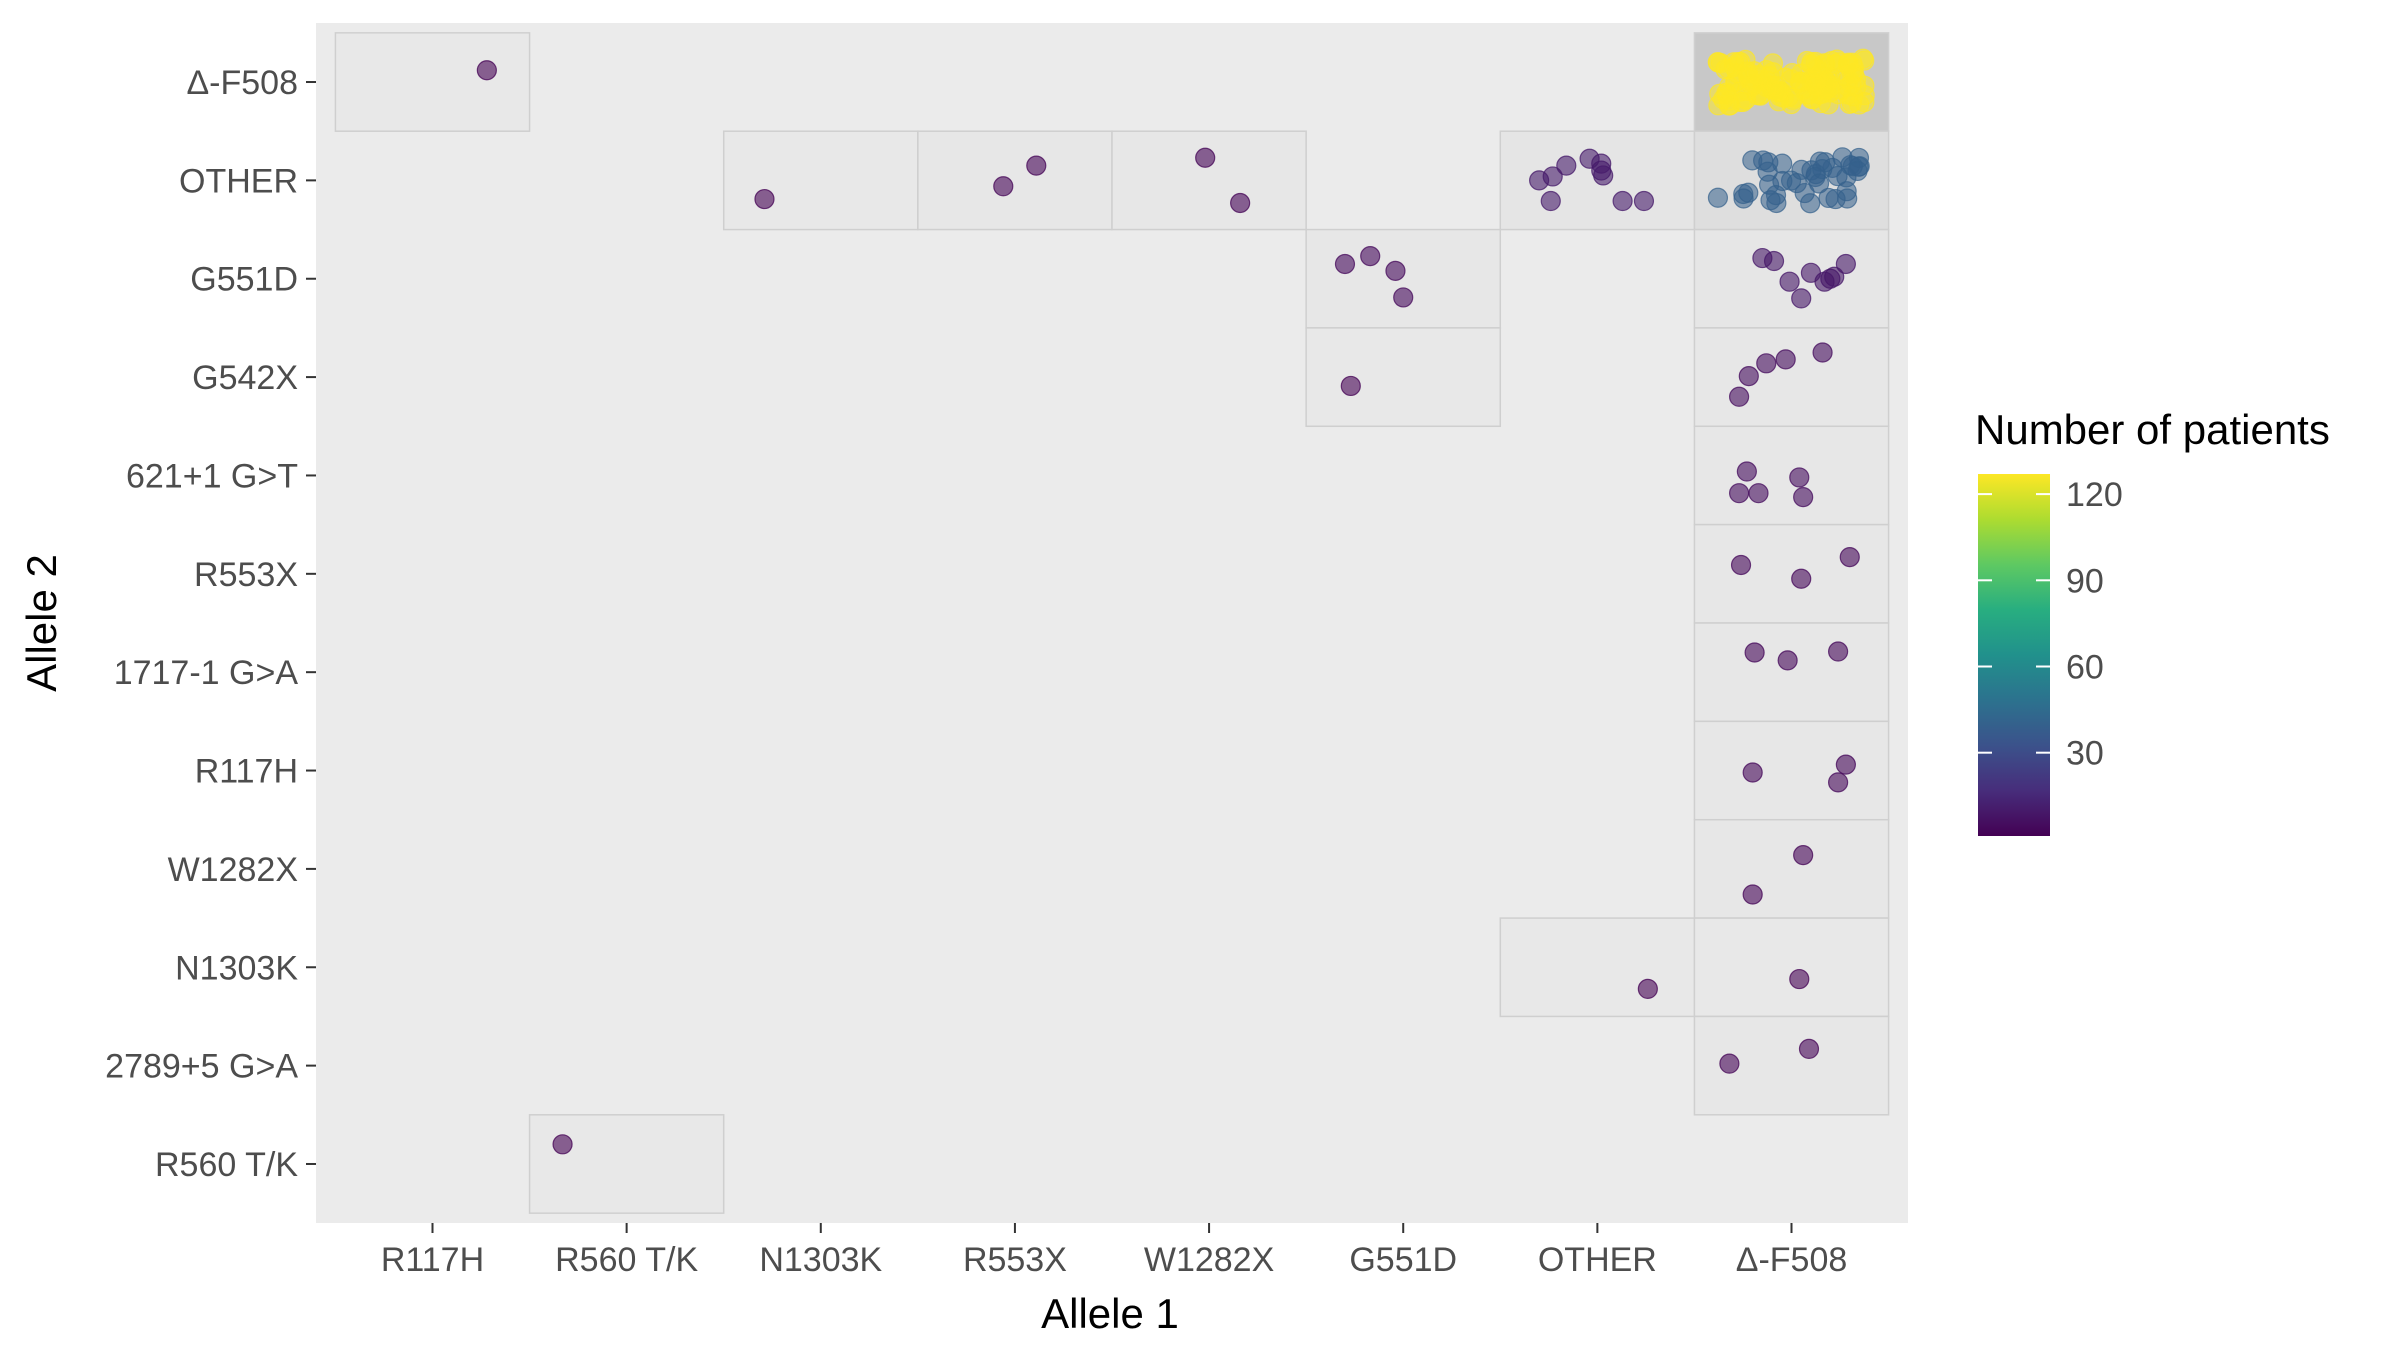 This screenshot has height=1350, width=2400. I want to click on tile-f508-1717-1-g-a, so click(1791, 672).